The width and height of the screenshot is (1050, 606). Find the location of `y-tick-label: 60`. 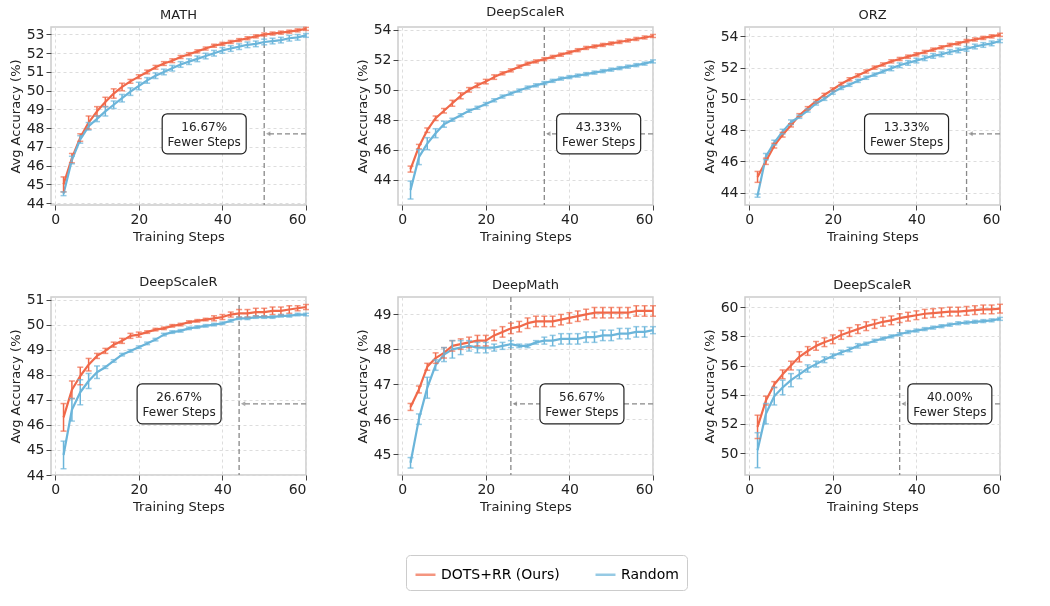

y-tick-label: 60 is located at coordinates (729, 306).